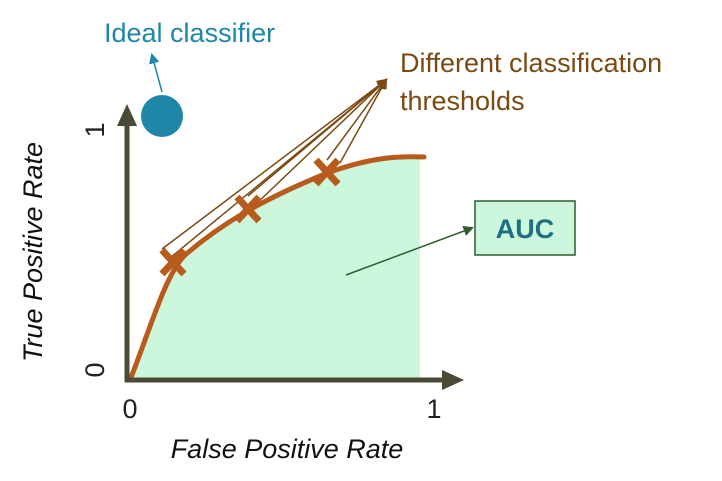  I want to click on auc-box, so click(525, 228).